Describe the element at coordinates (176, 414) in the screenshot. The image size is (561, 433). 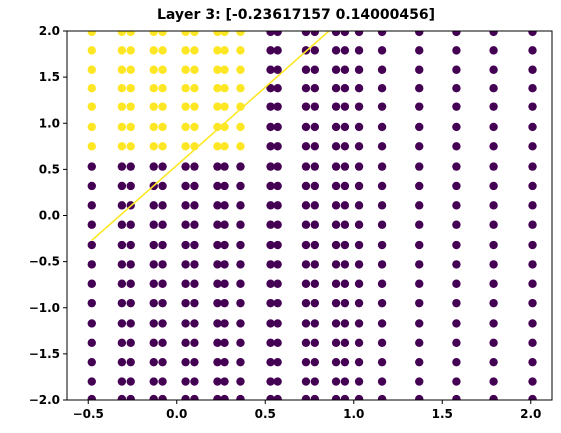
I see `x-tick-label: 0.0` at that location.